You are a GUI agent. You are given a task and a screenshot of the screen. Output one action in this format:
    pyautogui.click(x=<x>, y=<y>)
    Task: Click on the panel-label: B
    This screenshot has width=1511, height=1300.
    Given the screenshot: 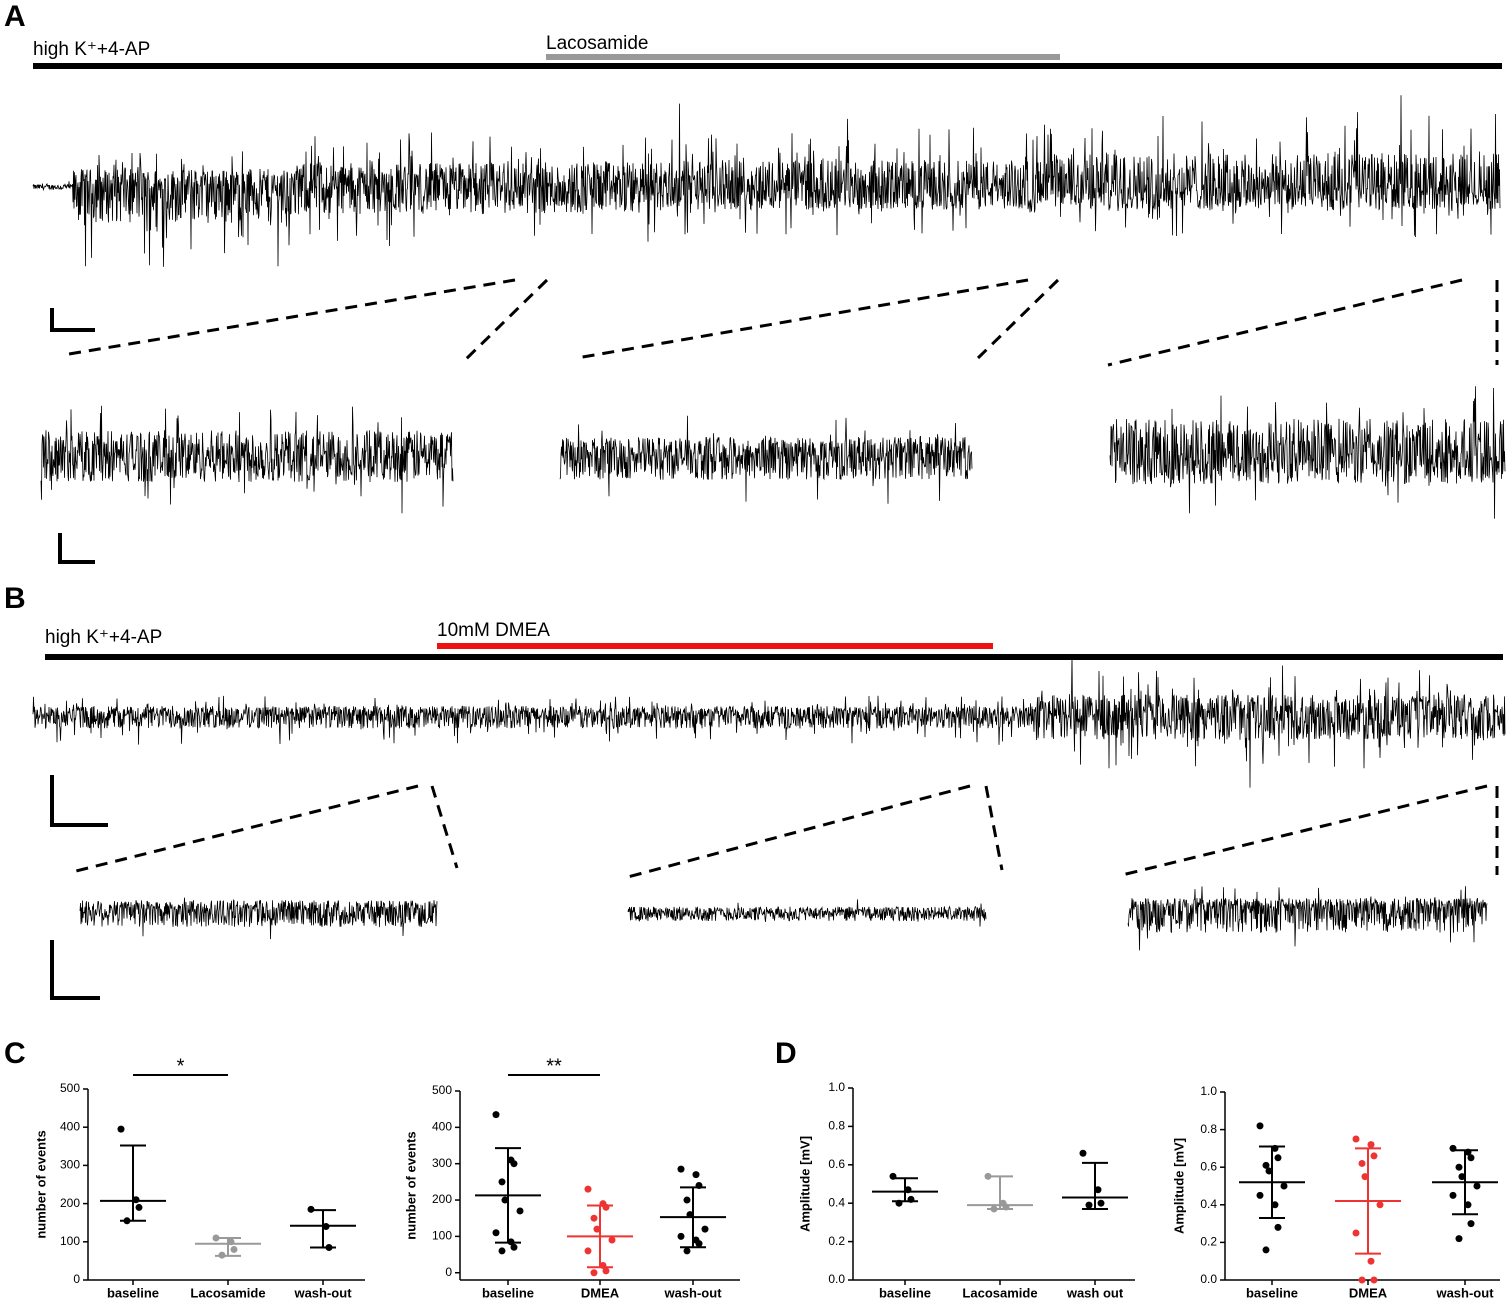 What is the action you would take?
    pyautogui.click(x=15, y=598)
    